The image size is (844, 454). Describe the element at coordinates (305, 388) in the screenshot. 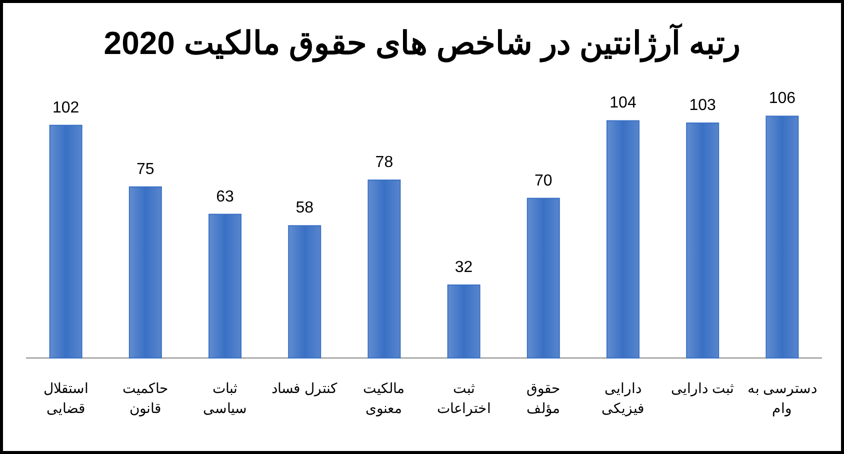

I see `x-tick-label: کنترل فساد` at that location.